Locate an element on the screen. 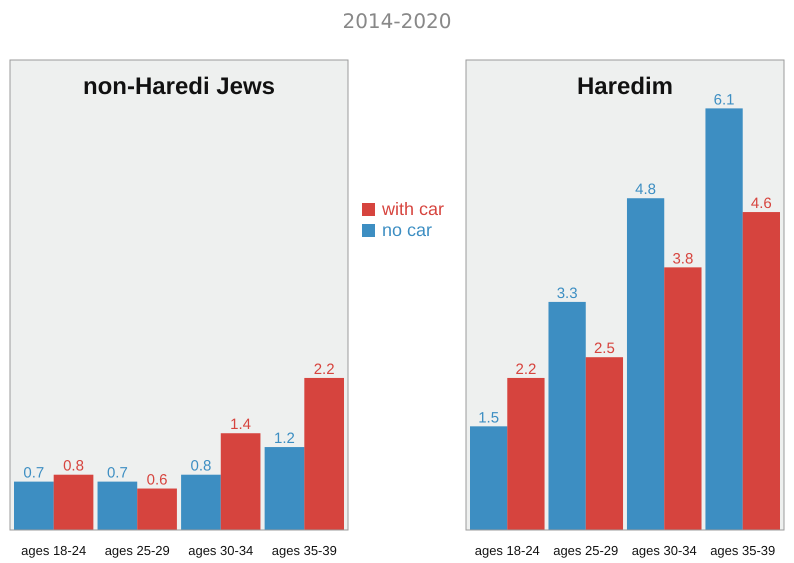  data-label: 4.6 is located at coordinates (761, 203).